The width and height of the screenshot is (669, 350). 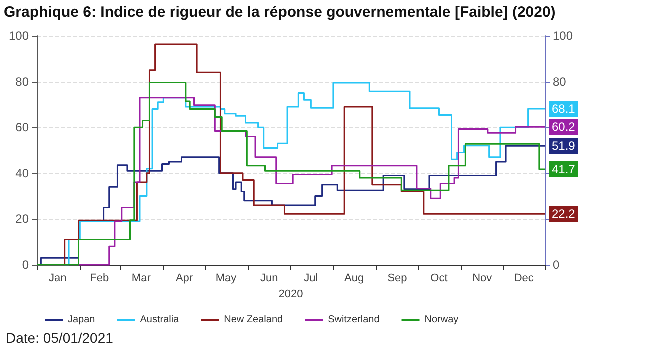 I want to click on x-tick-label: May, so click(x=227, y=278).